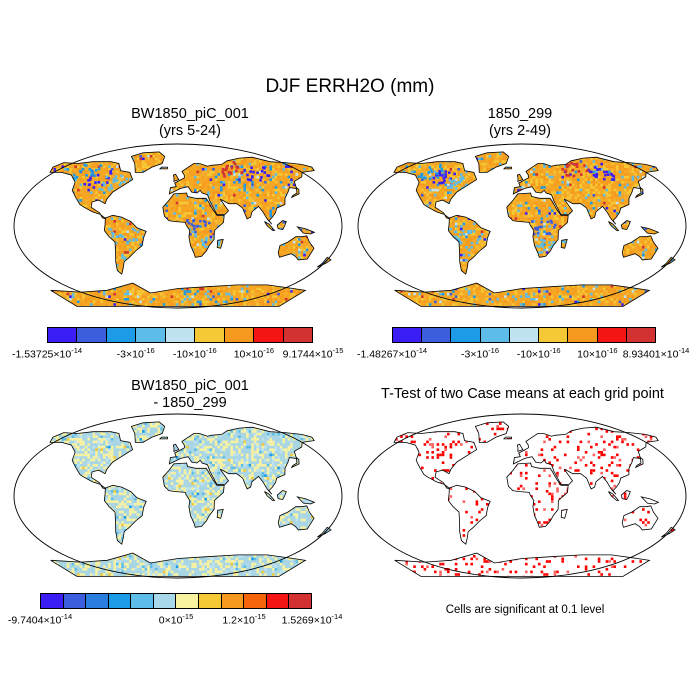  Describe the element at coordinates (522, 496) in the screenshot. I see `map-ttest` at that location.